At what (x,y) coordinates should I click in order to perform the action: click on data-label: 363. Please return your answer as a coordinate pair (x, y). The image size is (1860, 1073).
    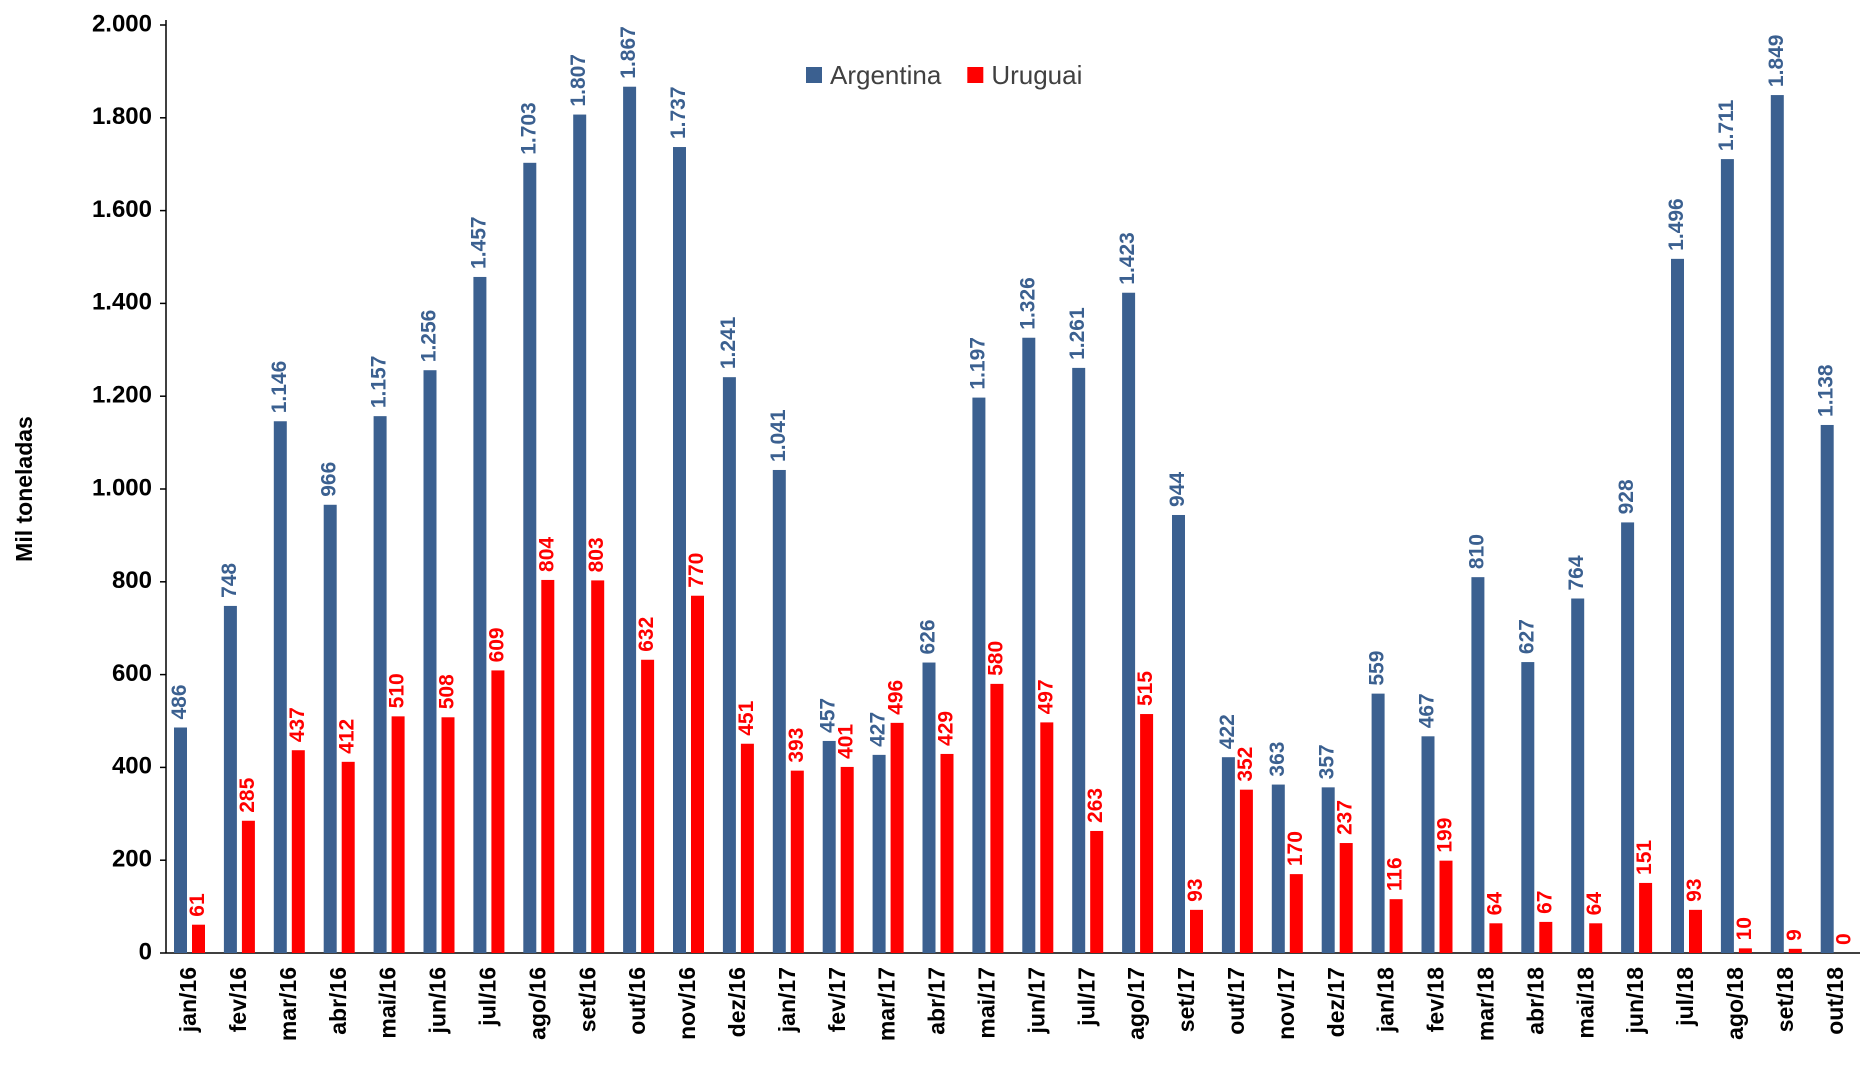
    Looking at the image, I should click on (1277, 759).